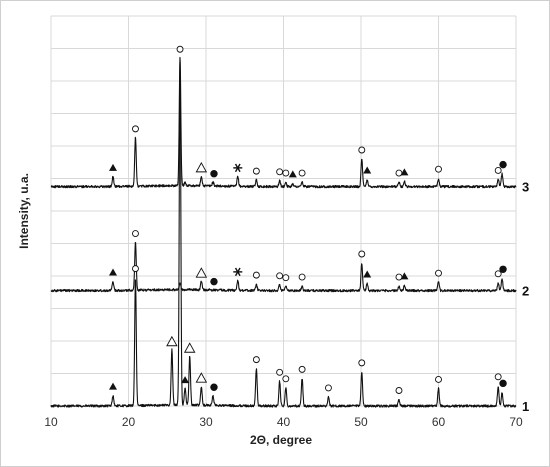 The width and height of the screenshot is (550, 467). Describe the element at coordinates (256, 360) in the screenshot. I see `marker-s1-7-open-circle` at that location.